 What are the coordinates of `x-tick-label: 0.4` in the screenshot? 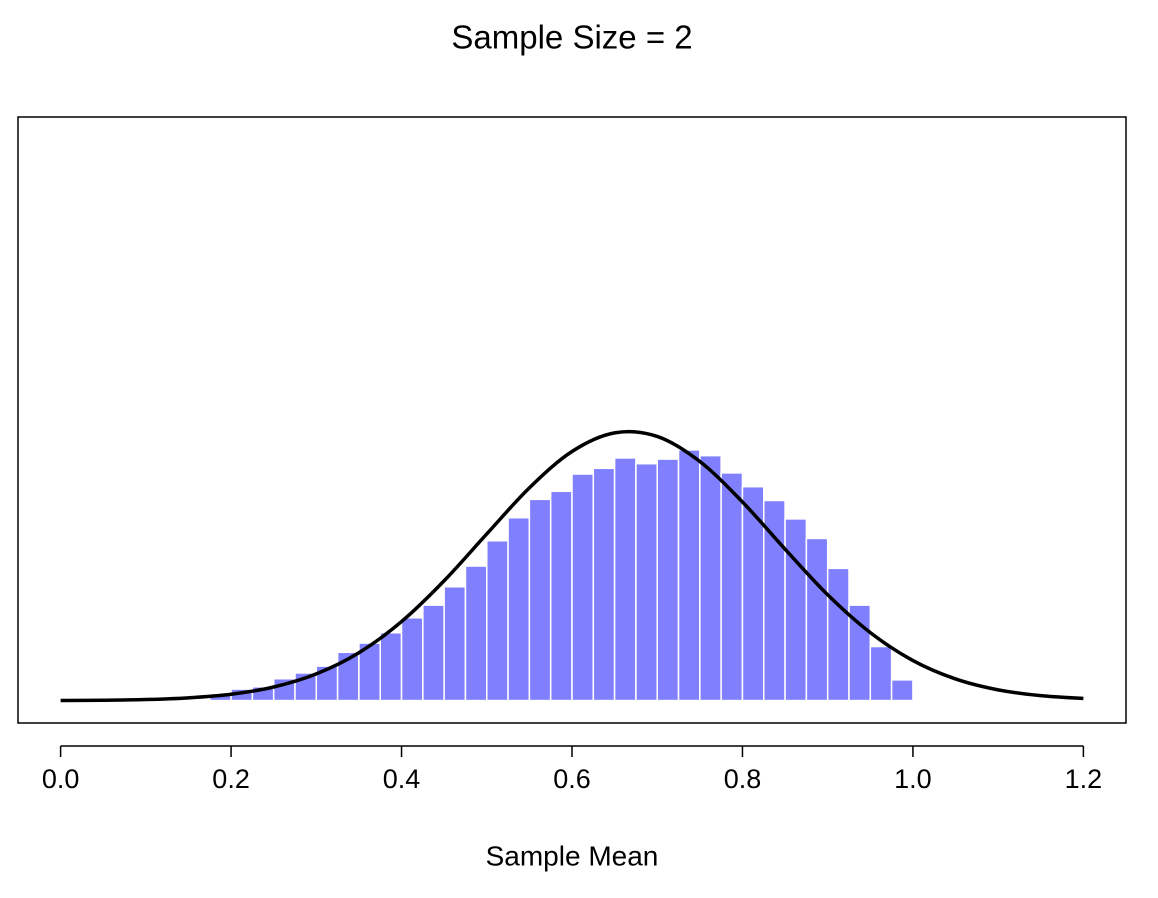 It's located at (402, 779).